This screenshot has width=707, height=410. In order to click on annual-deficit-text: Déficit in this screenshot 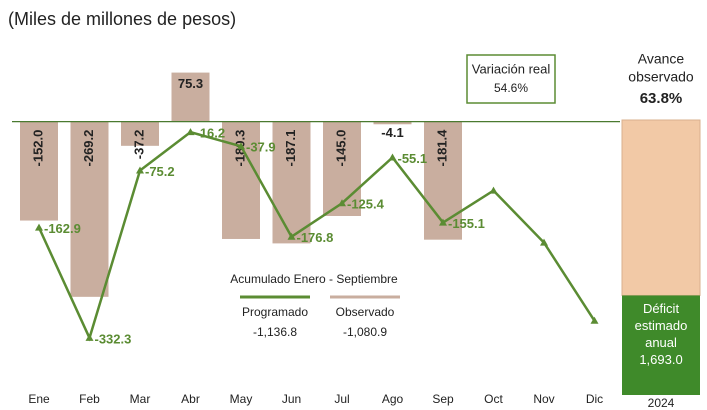, I will do `click(661, 308)`.